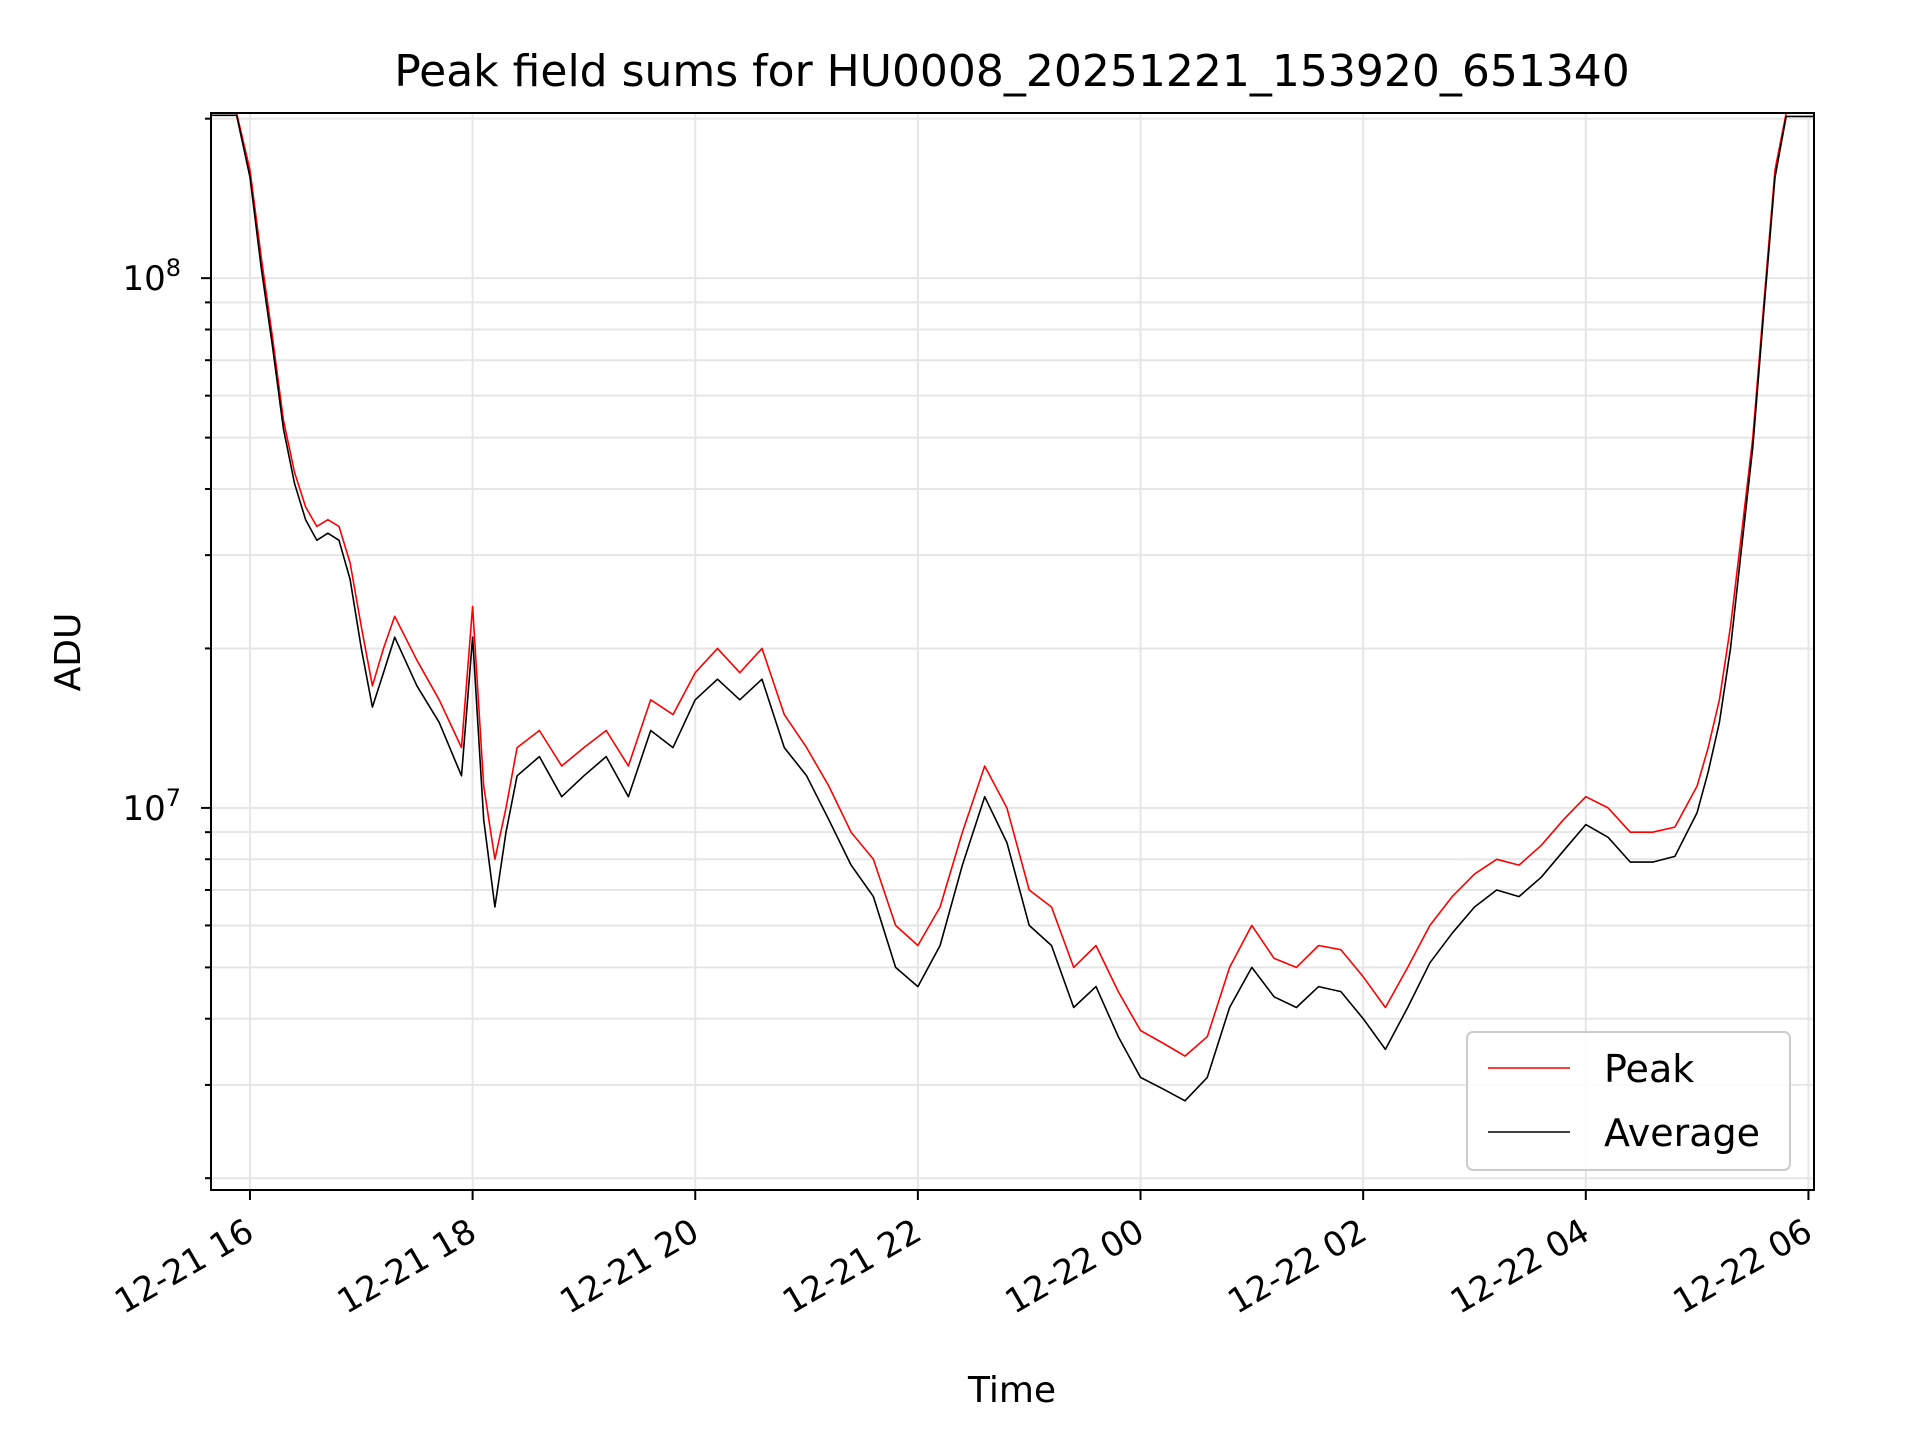  I want to click on legend-box, so click(1628, 1101).